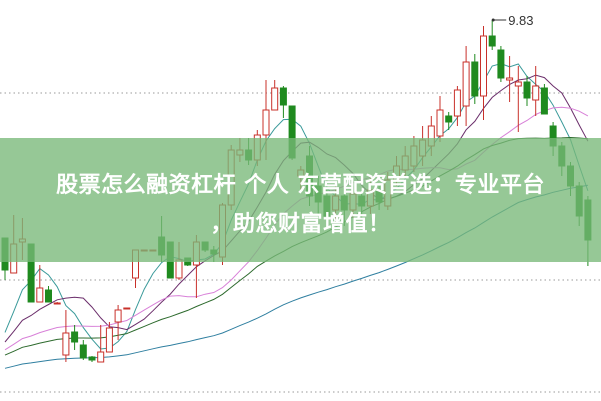 The height and width of the screenshot is (401, 601). What do you see at coordinates (300, 224) in the screenshot?
I see `banner-title-line2: ，助您财富增值！` at bounding box center [300, 224].